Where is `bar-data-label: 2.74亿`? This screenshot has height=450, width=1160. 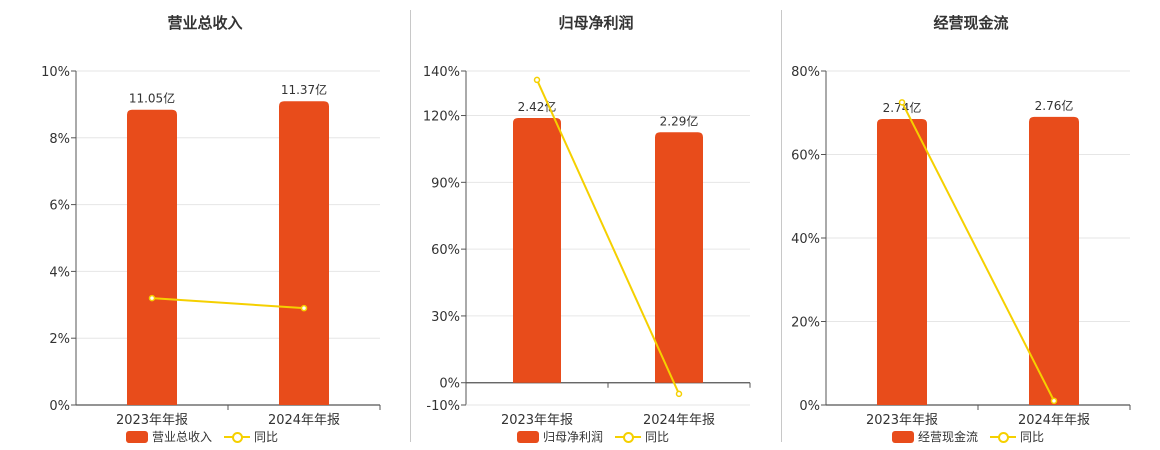
bar-data-label: 2.74亿 is located at coordinates (902, 107).